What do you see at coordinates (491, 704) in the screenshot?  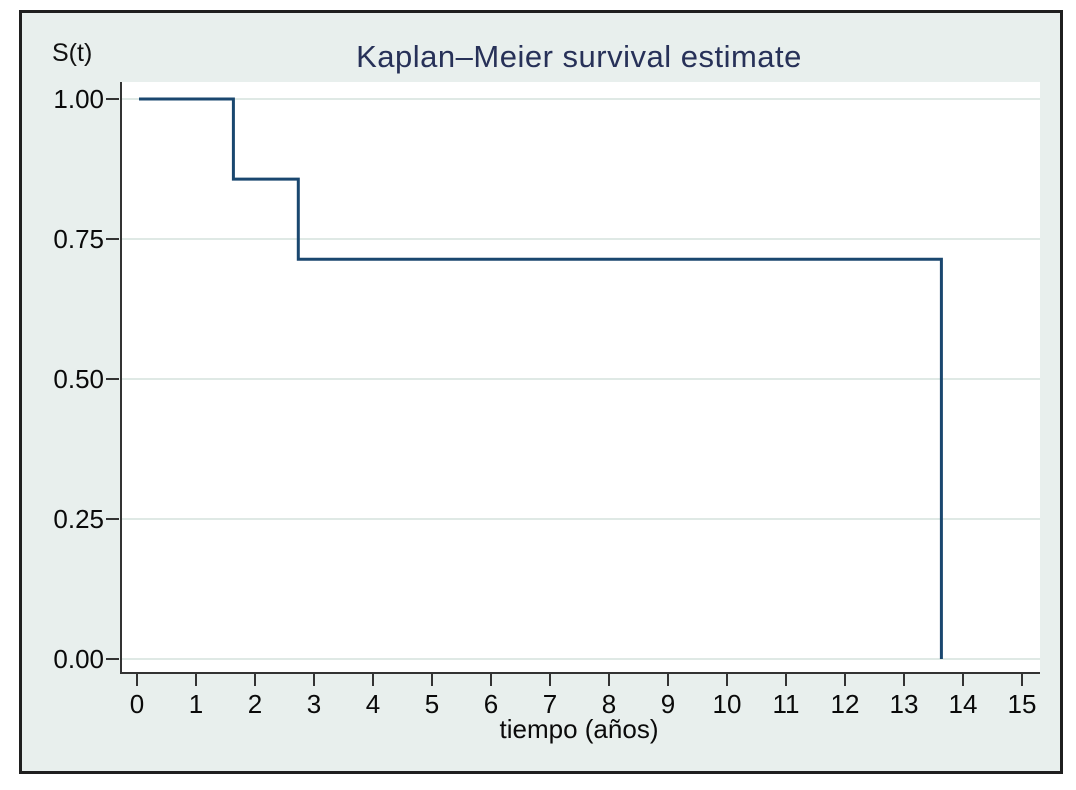 I see `x-tick-label: 6` at bounding box center [491, 704].